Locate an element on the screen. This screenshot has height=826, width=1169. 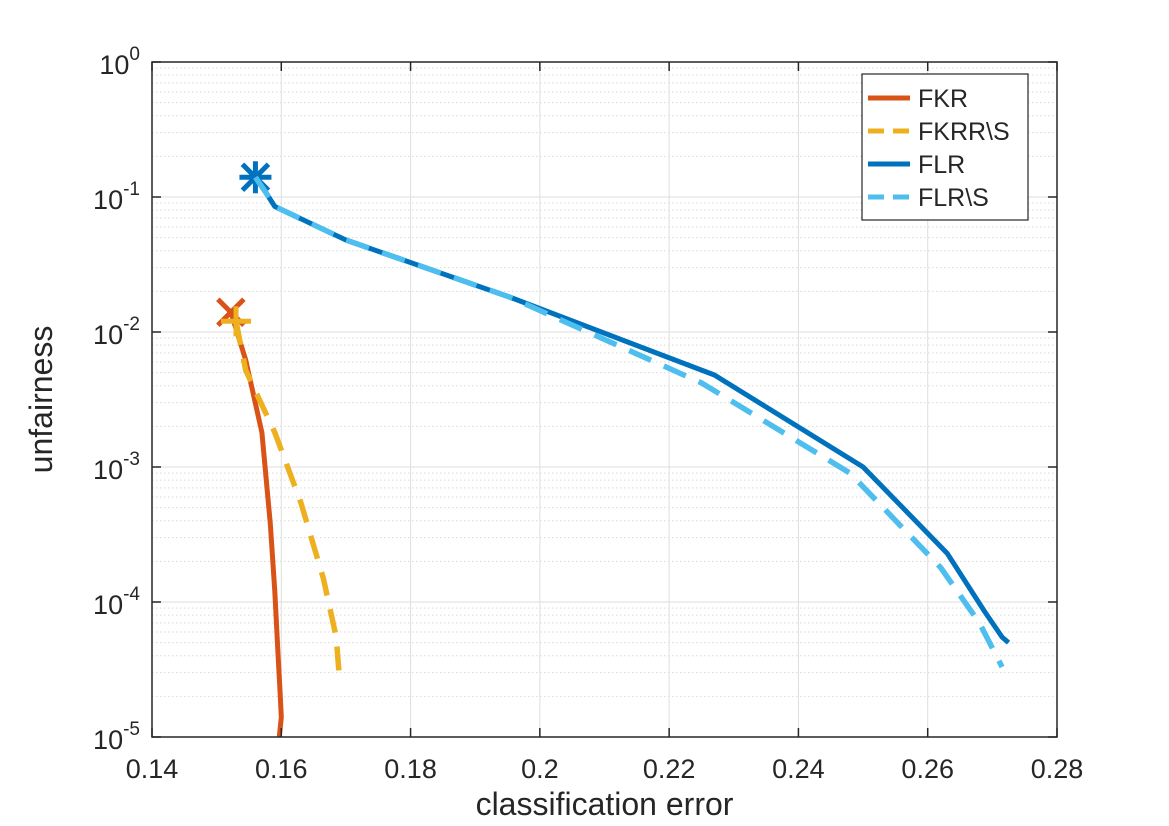
series-marker-fkrr-s is located at coordinates (236, 321).